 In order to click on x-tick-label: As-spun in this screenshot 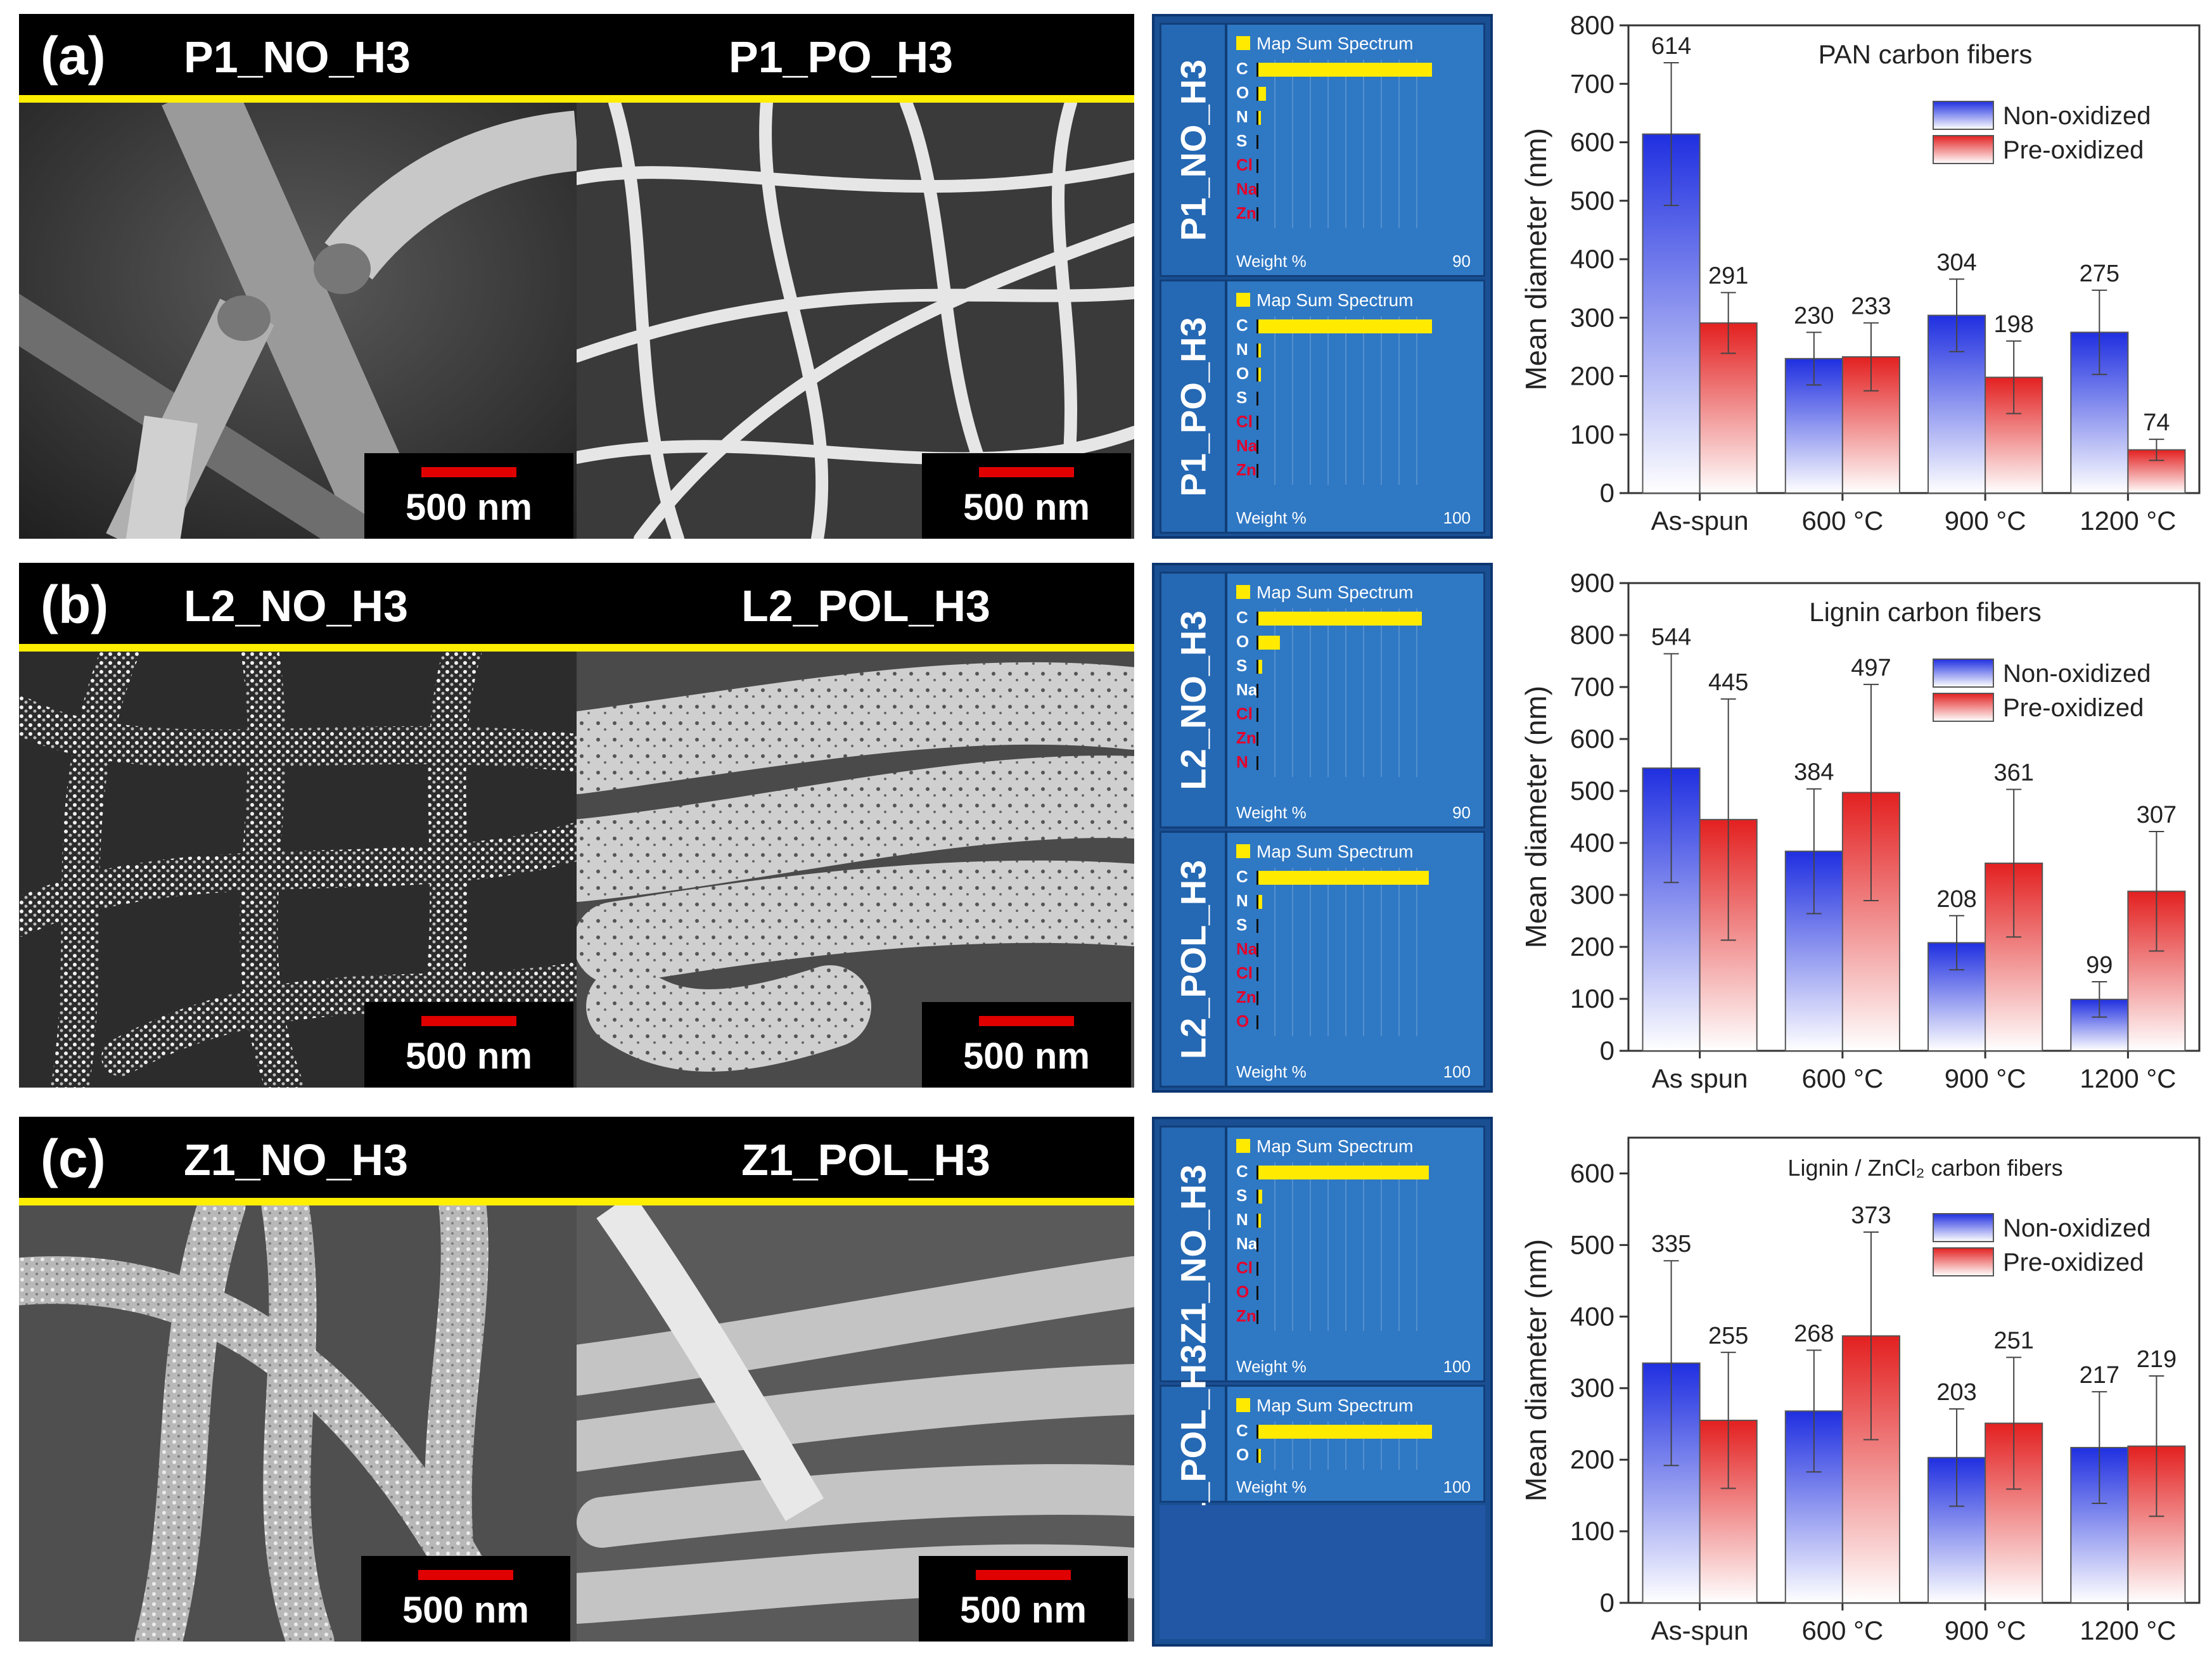, I will do `click(1700, 521)`.